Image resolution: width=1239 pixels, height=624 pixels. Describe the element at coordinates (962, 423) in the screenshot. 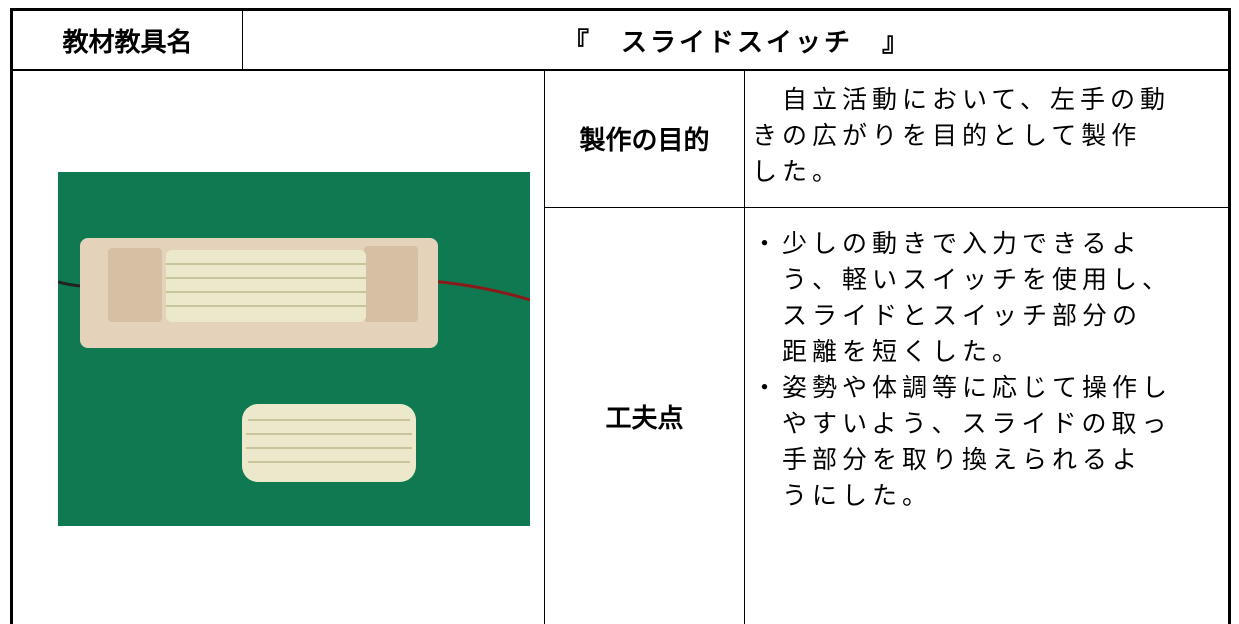

I see `text-line: やすいよう、スライドの取っ` at that location.